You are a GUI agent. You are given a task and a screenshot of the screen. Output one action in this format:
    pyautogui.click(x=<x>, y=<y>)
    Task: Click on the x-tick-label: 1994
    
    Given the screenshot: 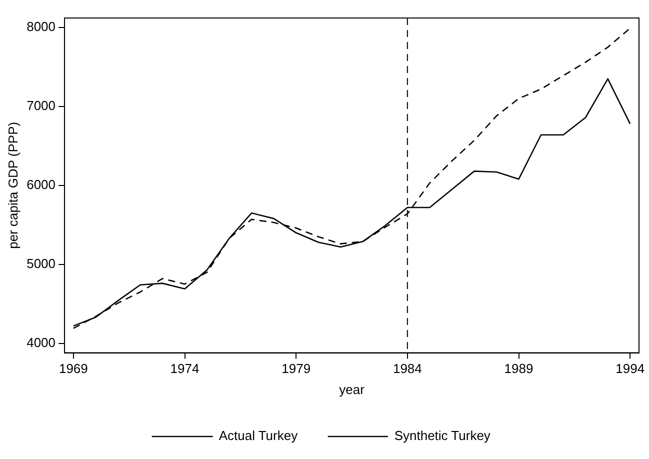 What is the action you would take?
    pyautogui.click(x=630, y=368)
    